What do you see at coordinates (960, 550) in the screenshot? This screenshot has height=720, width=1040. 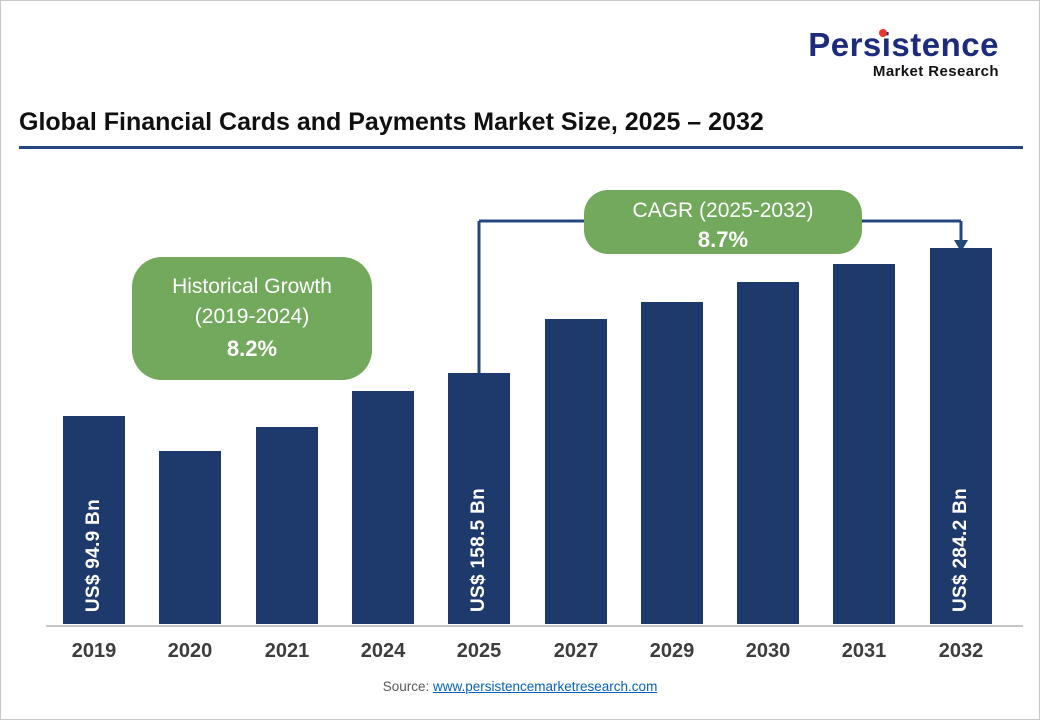 I see `bar-value-label-2032: US$ 284.2 Bn` at bounding box center [960, 550].